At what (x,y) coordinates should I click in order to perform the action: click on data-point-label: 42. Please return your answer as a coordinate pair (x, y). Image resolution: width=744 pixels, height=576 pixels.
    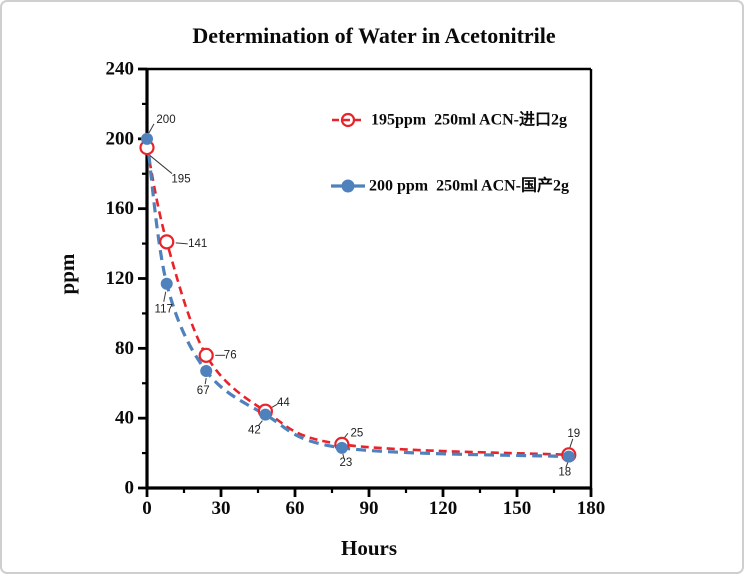
    Looking at the image, I should click on (254, 431).